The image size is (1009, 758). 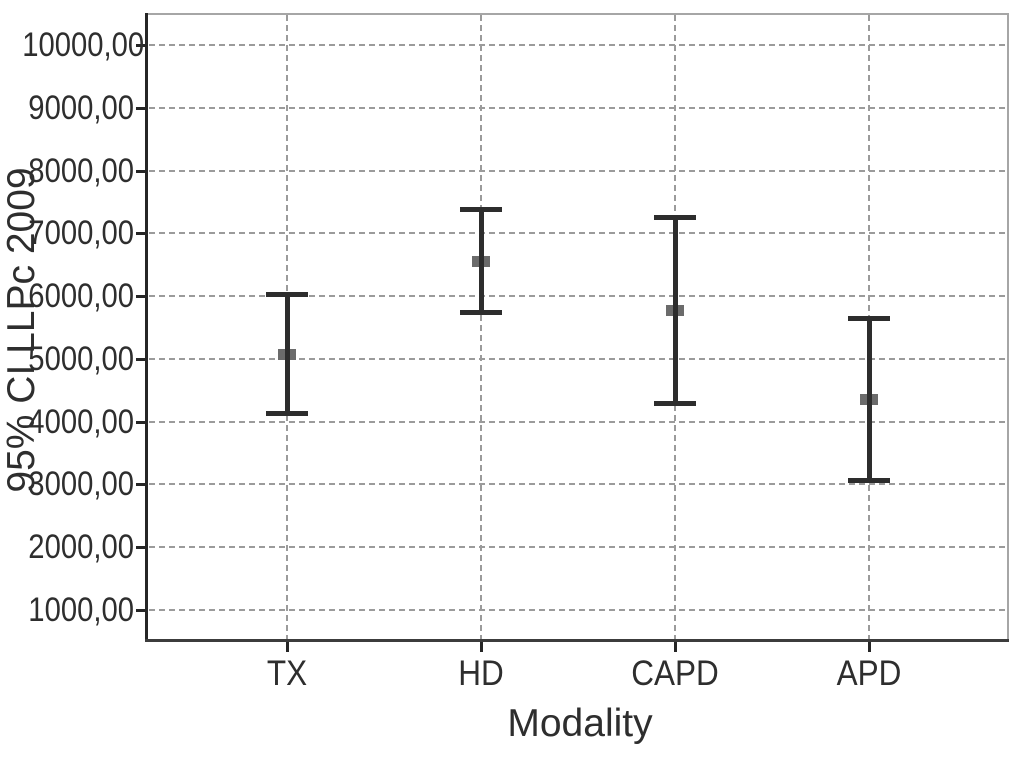 I want to click on errorbar-cap-upper-hd, so click(x=481, y=209).